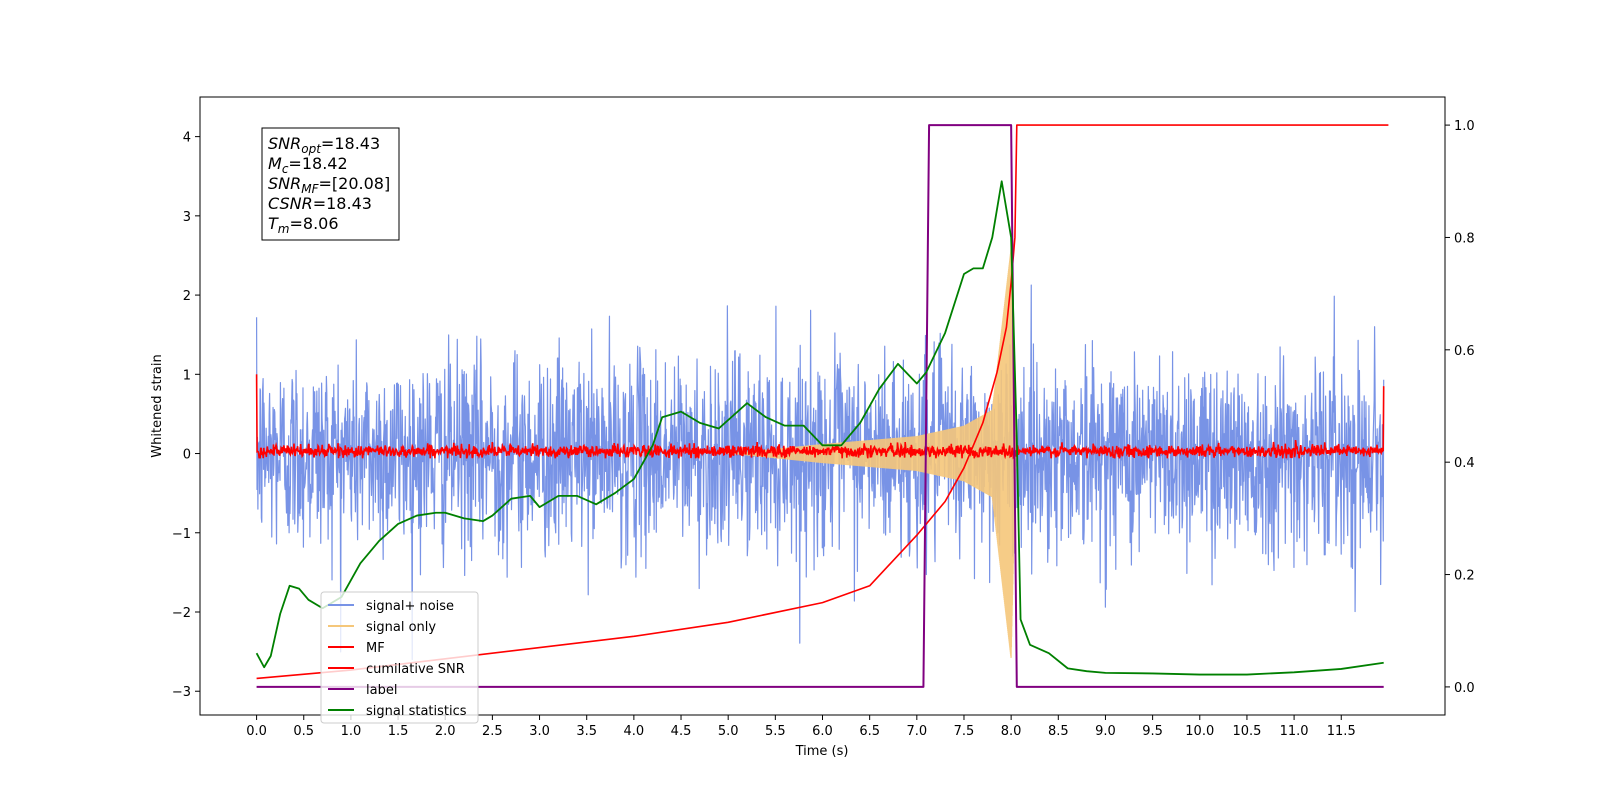  Describe the element at coordinates (401, 627) in the screenshot. I see `legend-label: signal only` at that location.